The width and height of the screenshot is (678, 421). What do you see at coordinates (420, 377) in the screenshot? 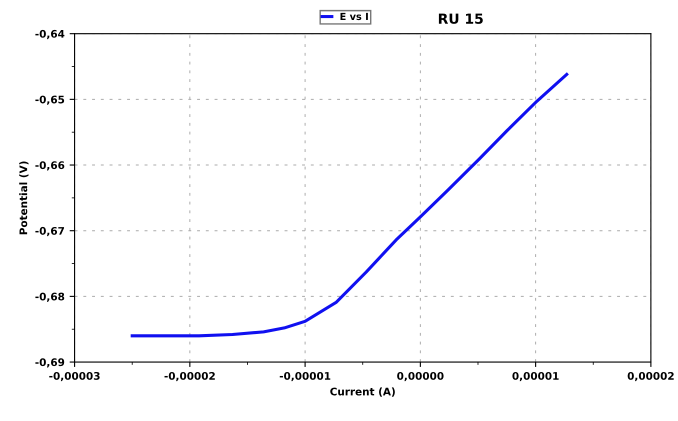
I see `x-tick-label: 0,00000` at bounding box center [420, 377].